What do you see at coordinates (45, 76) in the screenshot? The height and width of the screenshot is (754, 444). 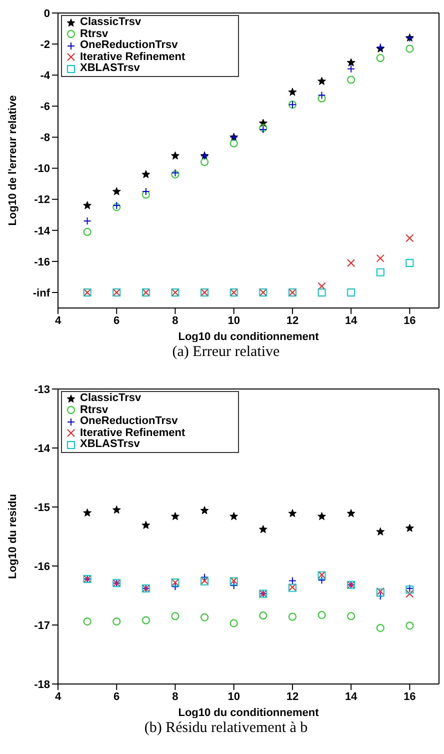 I see `y-tick-label: -4` at bounding box center [45, 76].